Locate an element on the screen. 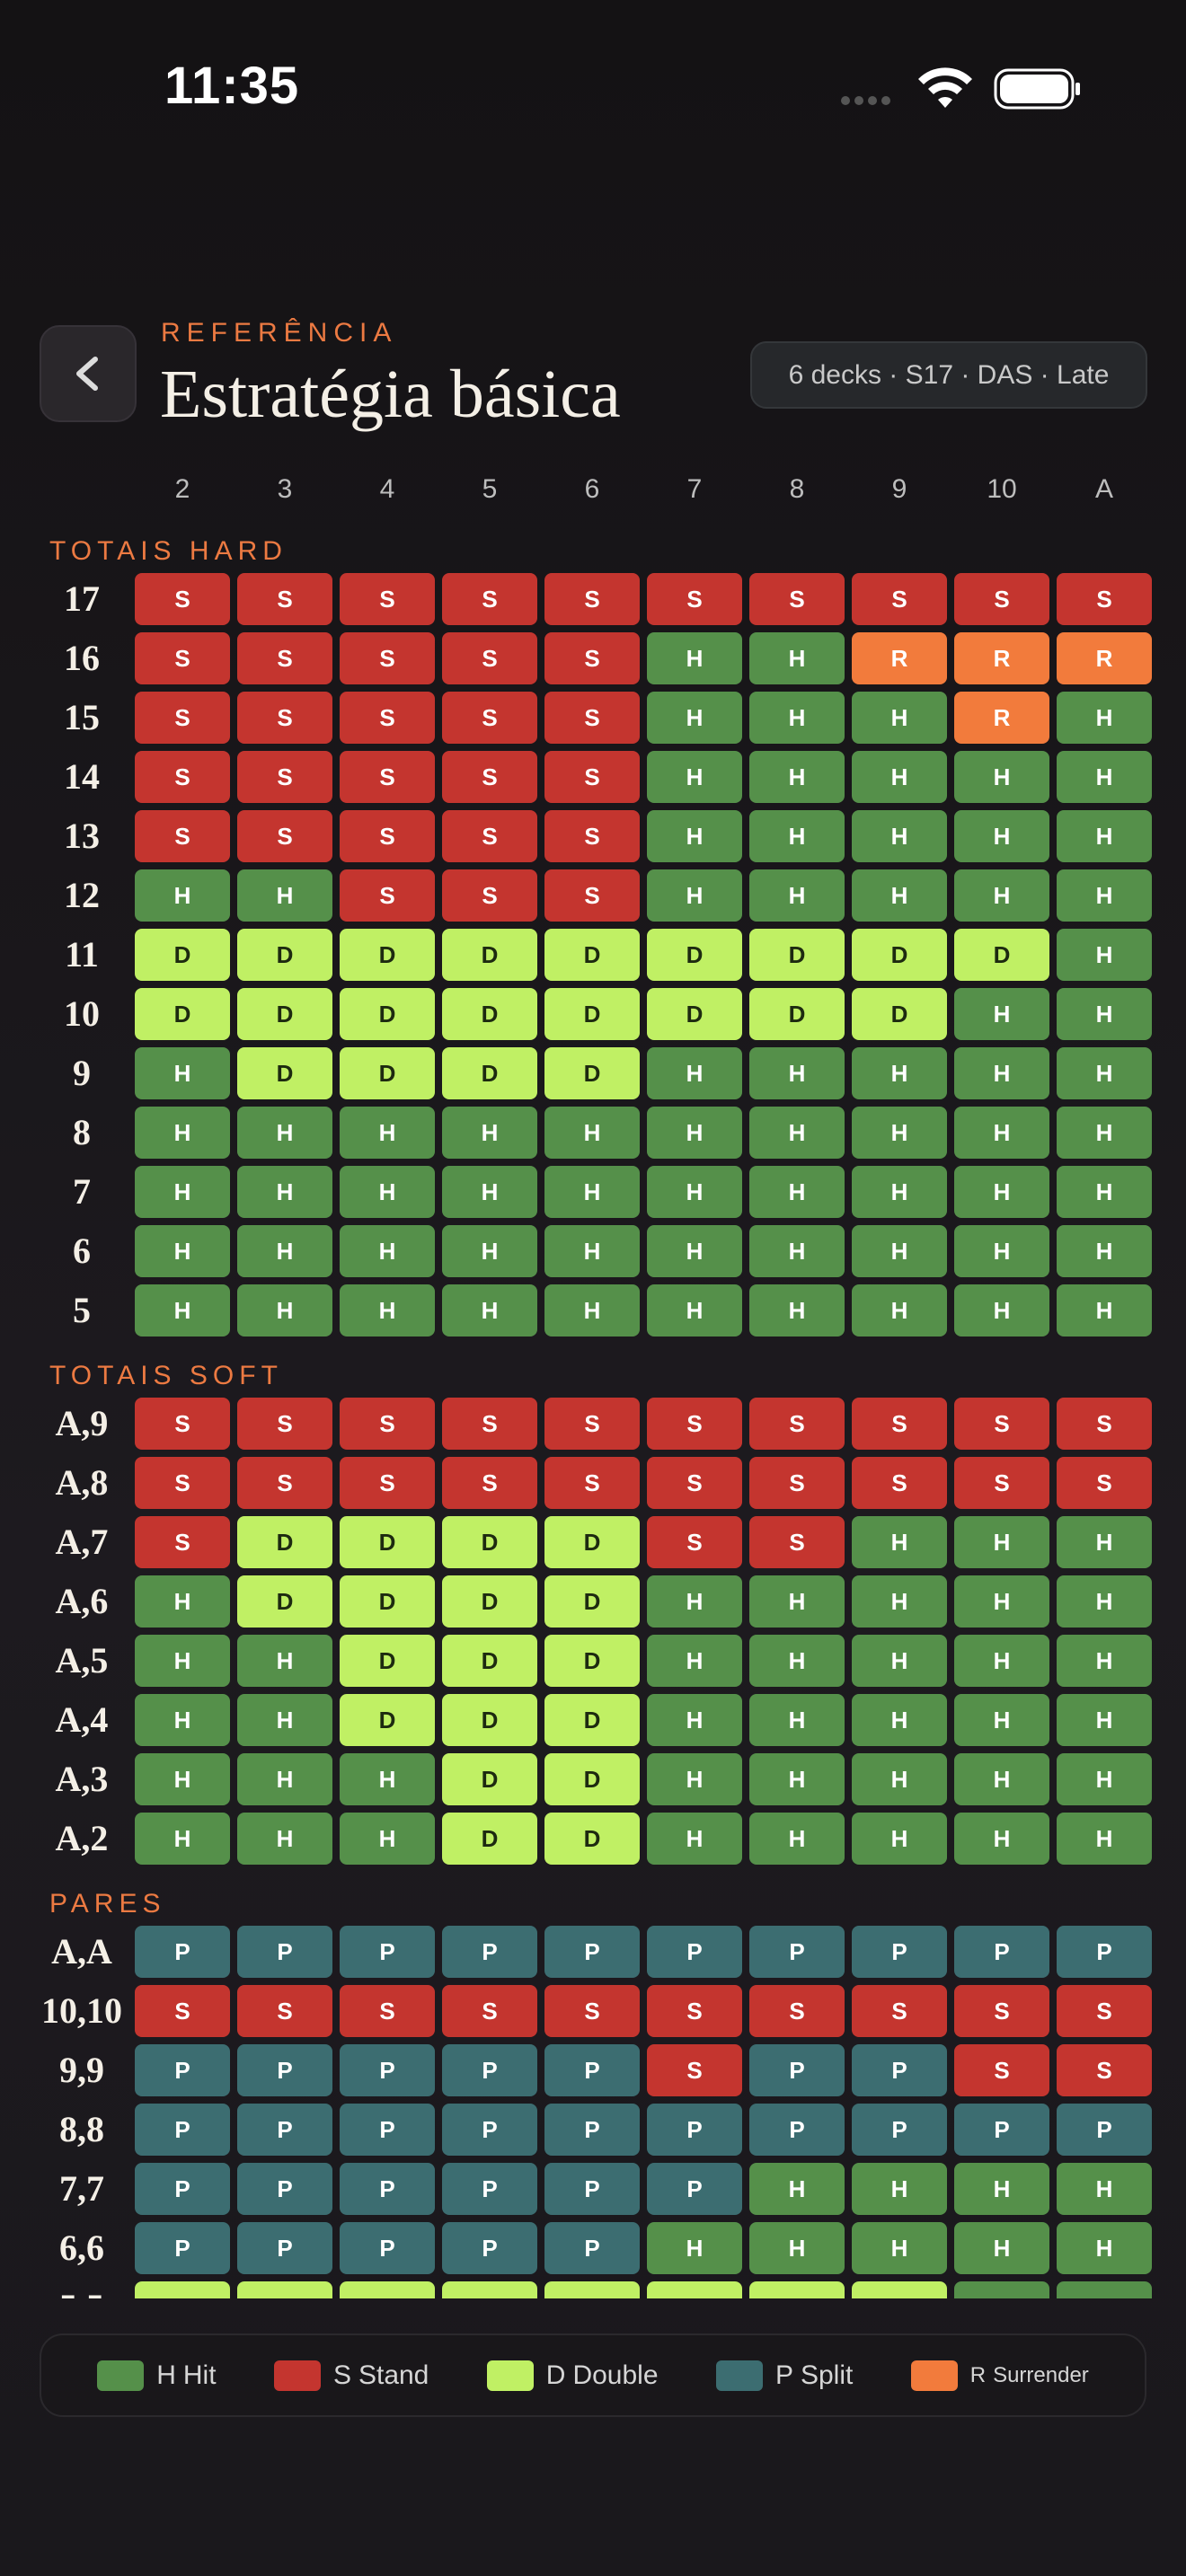 The image size is (1186, 2576). column-header: A is located at coordinates (1103, 489).